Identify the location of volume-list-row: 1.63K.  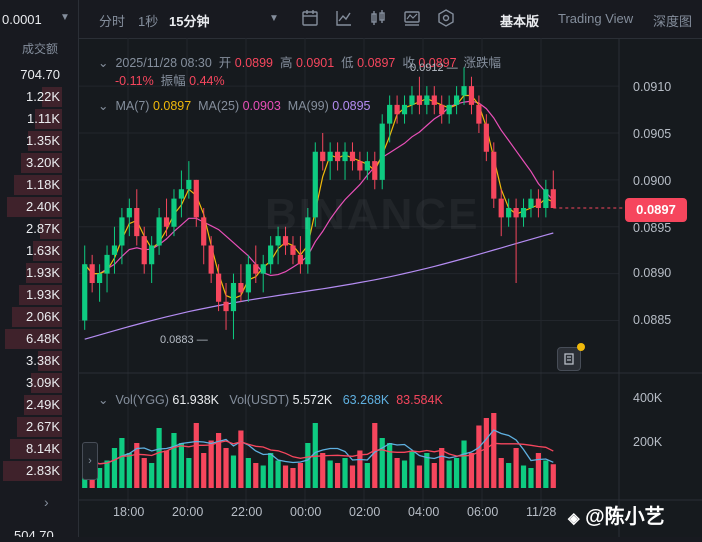
(31, 251).